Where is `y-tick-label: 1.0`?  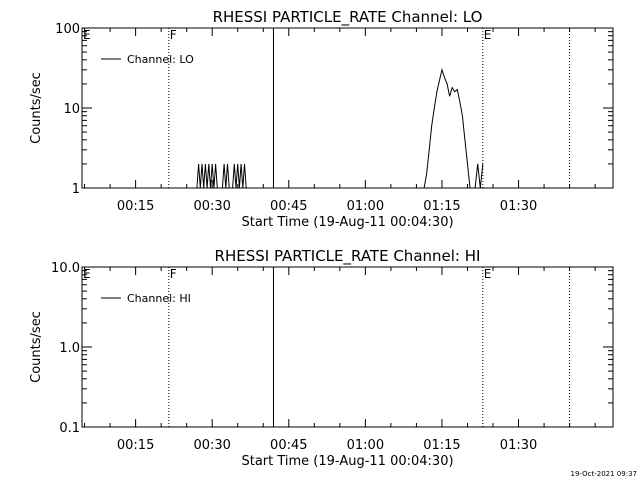 y-tick-label: 1.0 is located at coordinates (69, 348).